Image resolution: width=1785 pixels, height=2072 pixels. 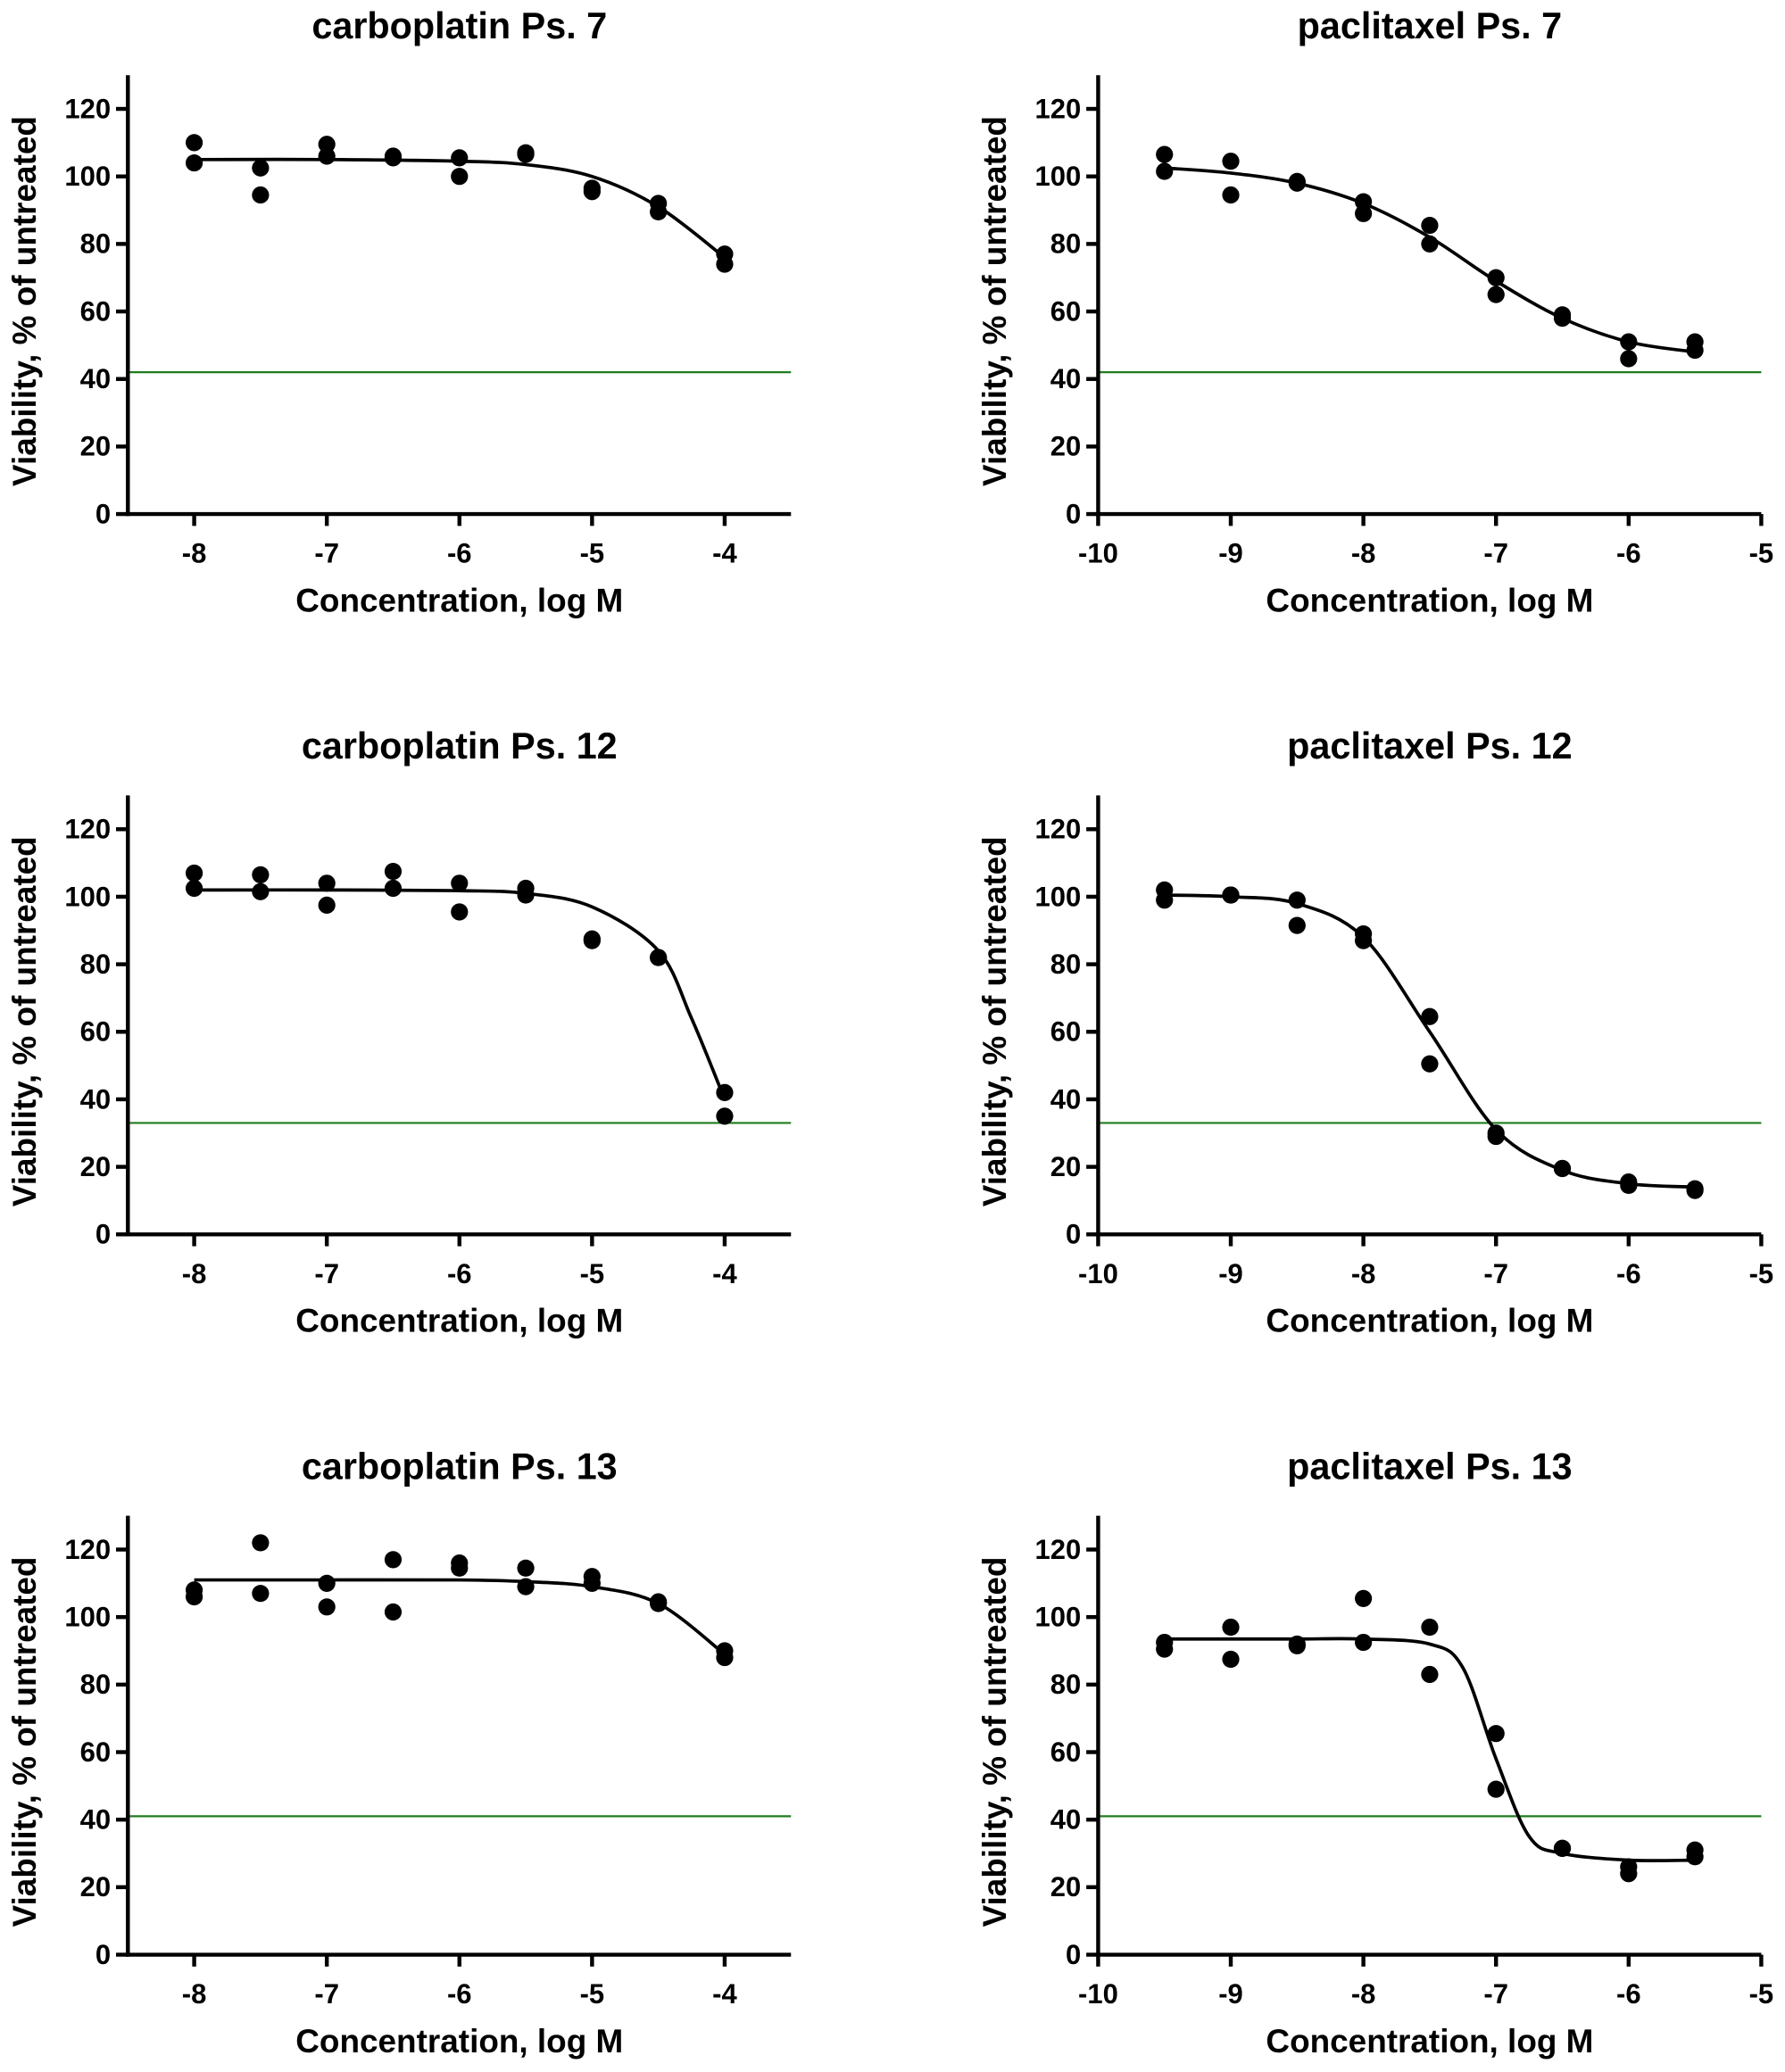 I want to click on chart-title: paclitaxel Ps. 13, so click(x=1429, y=1466).